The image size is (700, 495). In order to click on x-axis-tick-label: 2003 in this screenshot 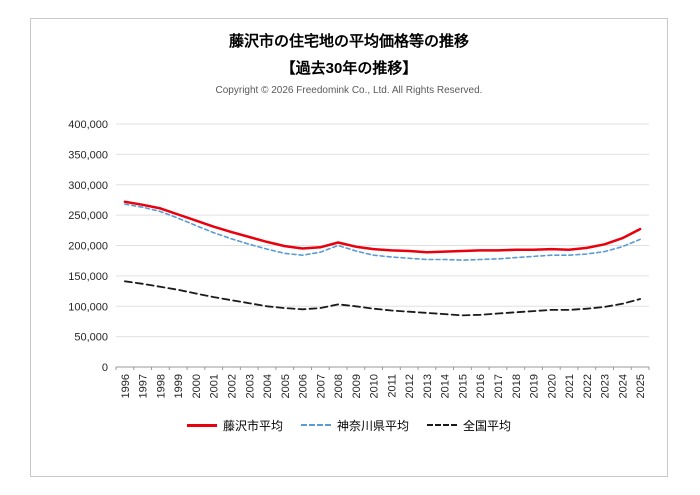, I will do `click(250, 386)`.